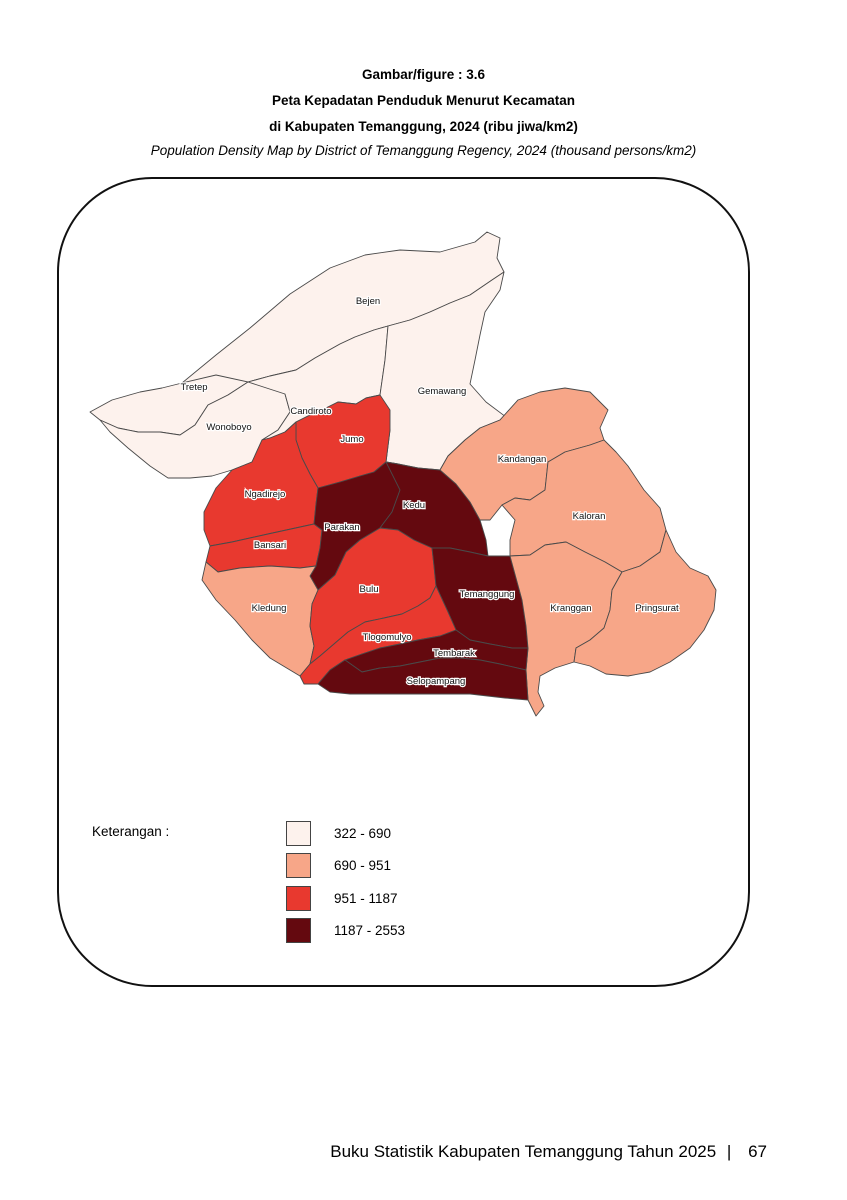 The image size is (847, 1200). What do you see at coordinates (131, 831) in the screenshot?
I see `legend-title: Keterangan :` at bounding box center [131, 831].